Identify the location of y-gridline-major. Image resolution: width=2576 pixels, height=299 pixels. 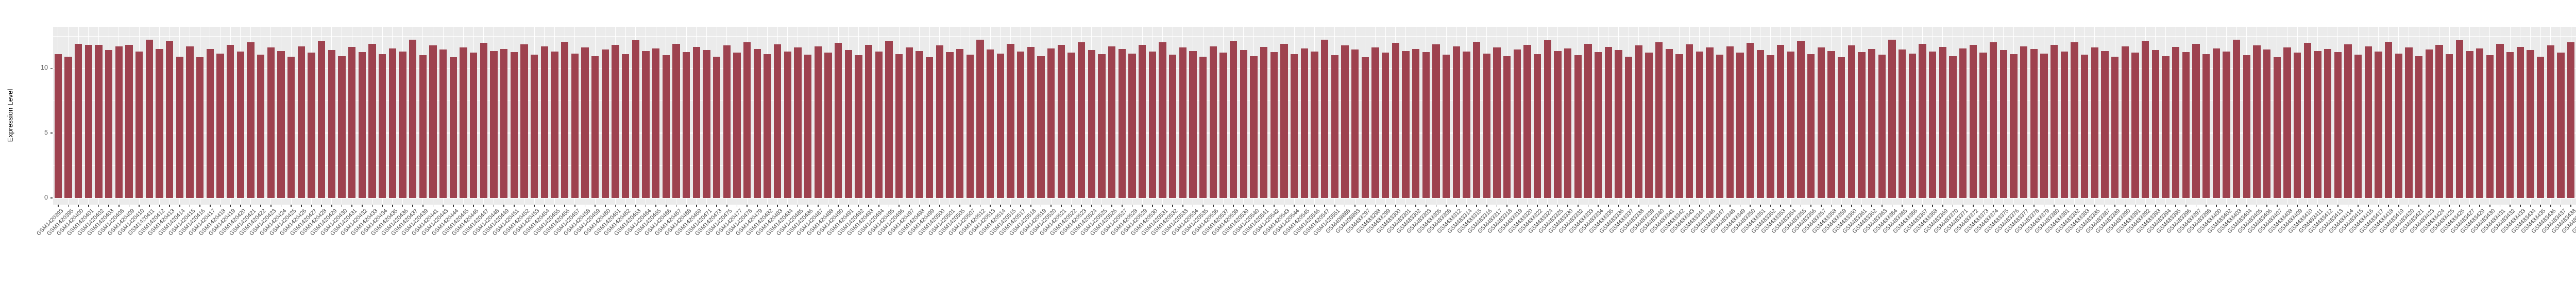
(1314, 197).